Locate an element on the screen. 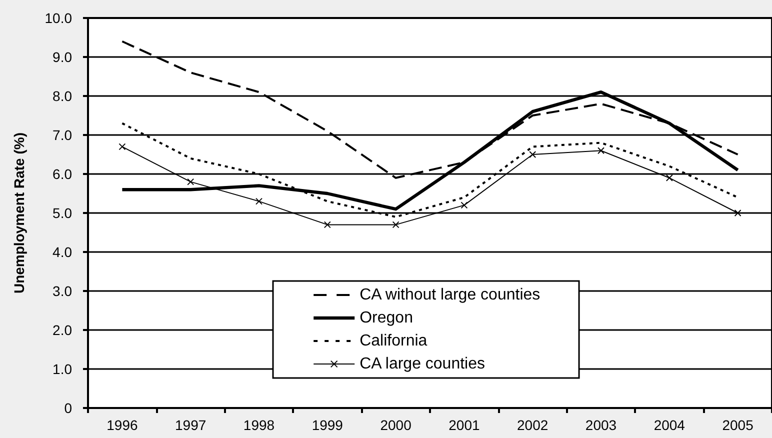 This screenshot has height=438, width=772. y-tick-label: 2.0 is located at coordinates (62, 330).